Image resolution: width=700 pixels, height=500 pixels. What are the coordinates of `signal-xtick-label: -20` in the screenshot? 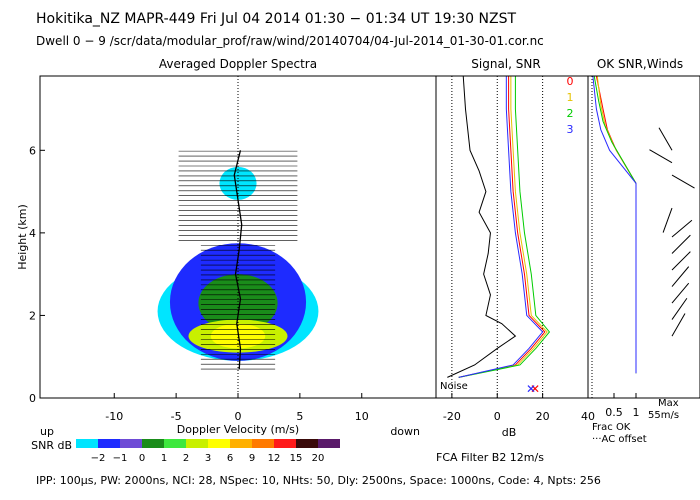 It's located at (452, 416).